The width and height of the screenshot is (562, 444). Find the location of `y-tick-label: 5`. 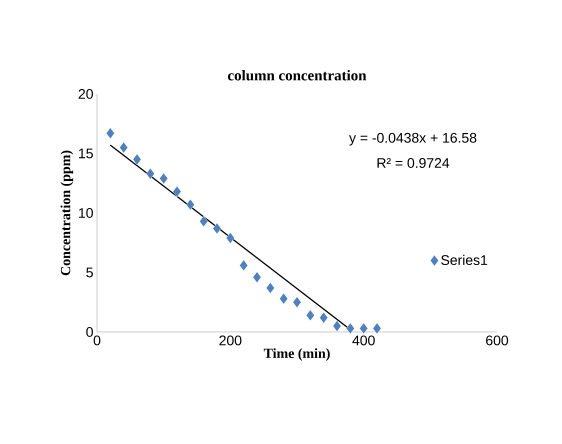

y-tick-label: 5 is located at coordinates (89, 273).